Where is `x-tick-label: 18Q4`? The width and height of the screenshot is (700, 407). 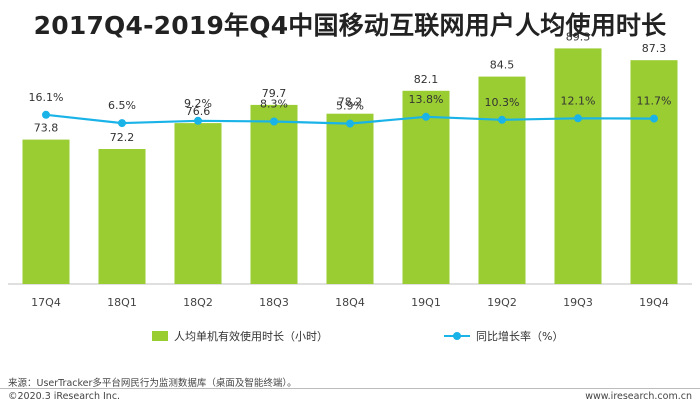 x-tick-label: 18Q4 is located at coordinates (350, 302).